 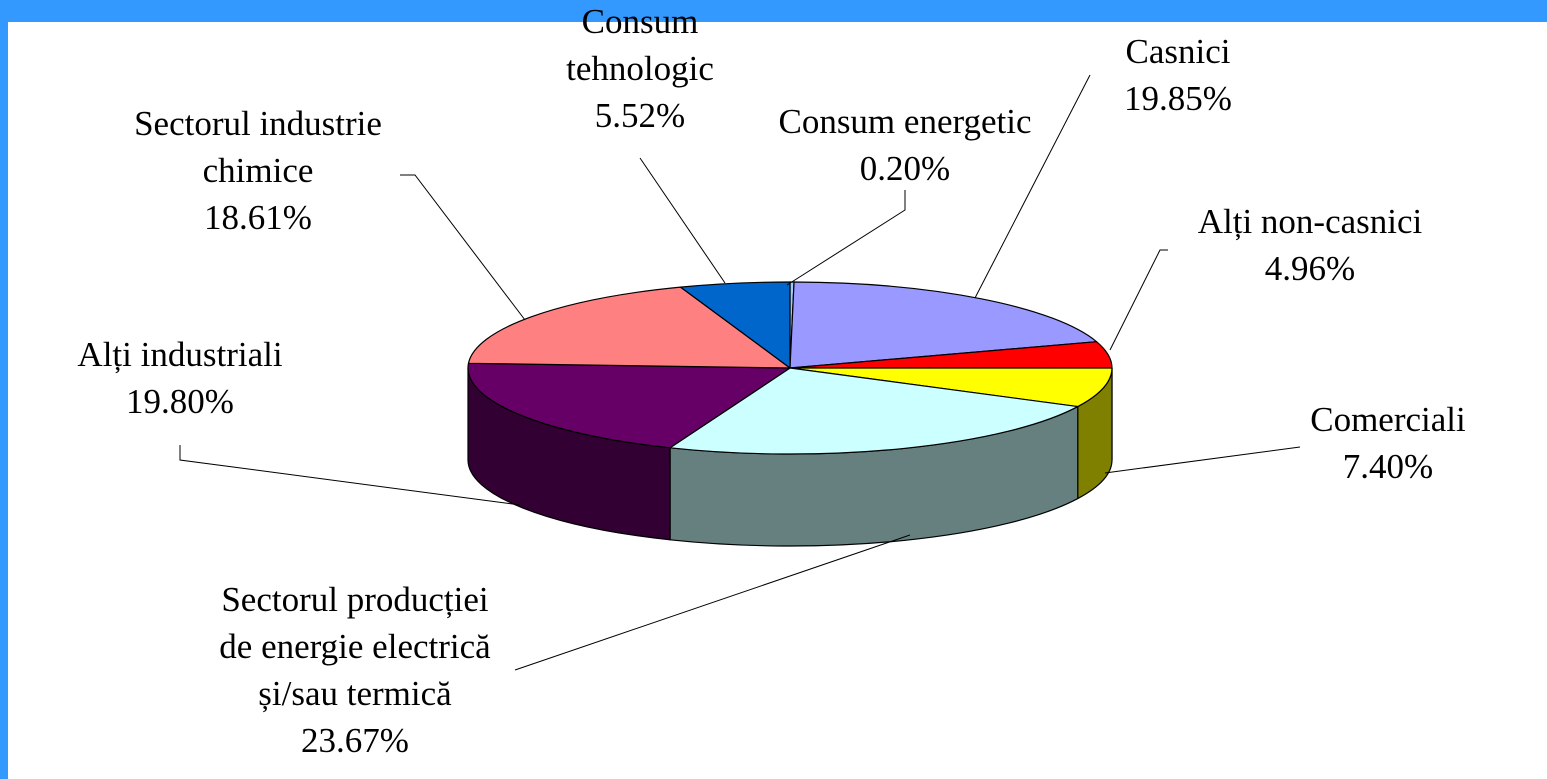 What do you see at coordinates (1388, 419) in the screenshot?
I see `slice-label: Comerciali` at bounding box center [1388, 419].